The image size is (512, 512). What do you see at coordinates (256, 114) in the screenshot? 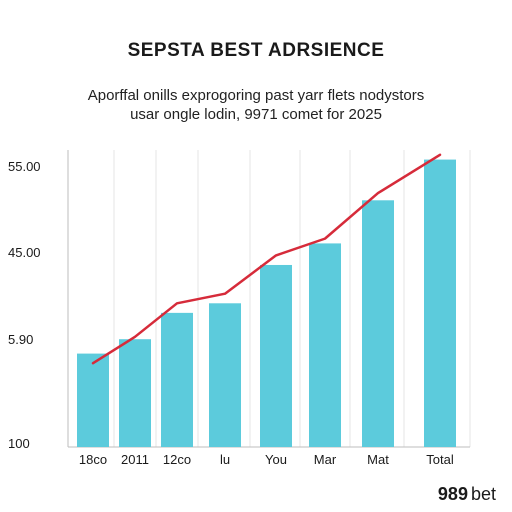
I see `chart-subtitle-line-2: usar ongle lodin, 9971 comet for 2025` at bounding box center [256, 114].